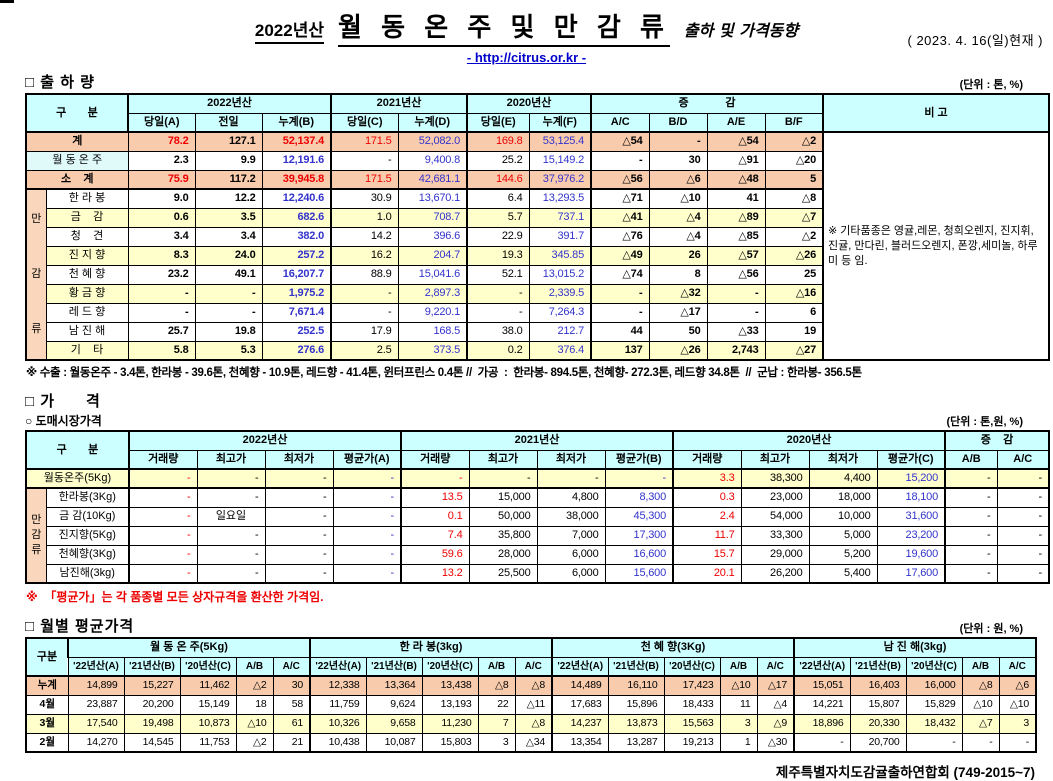  Describe the element at coordinates (432, 141) in the screenshot. I see `value-cell: 52,082.0` at that location.